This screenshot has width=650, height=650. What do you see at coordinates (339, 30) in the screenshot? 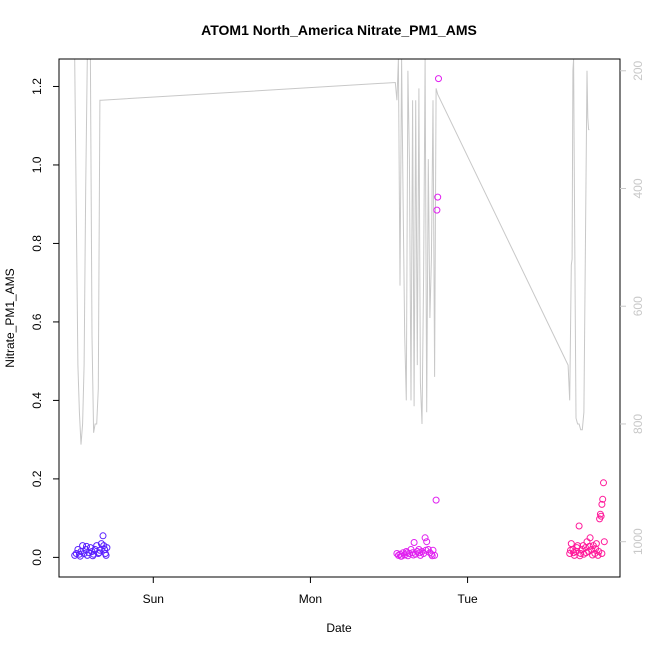
I see `chart-title: ATOM1 North_America Nitrate_PM1_AMS` at bounding box center [339, 30].